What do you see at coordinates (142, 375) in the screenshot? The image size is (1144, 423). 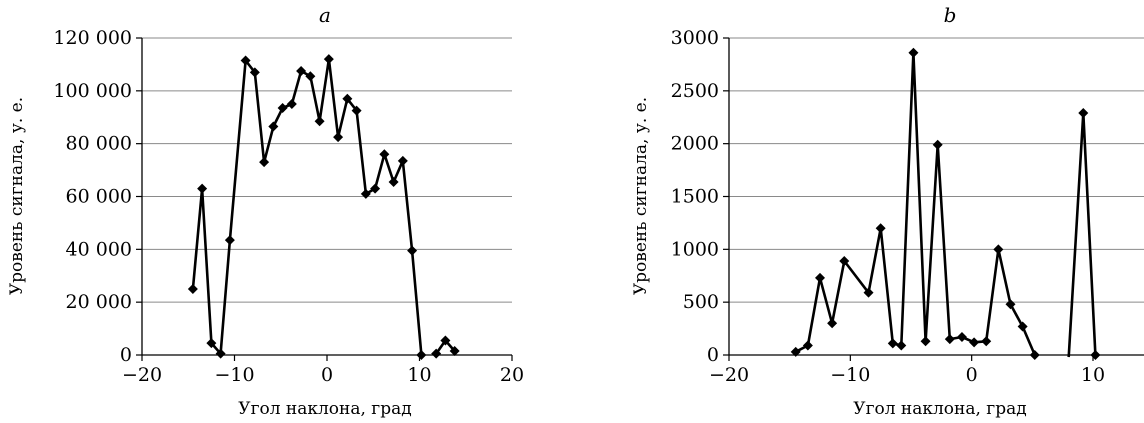 I see `panel-a-x-tick-label: −20` at bounding box center [142, 375].